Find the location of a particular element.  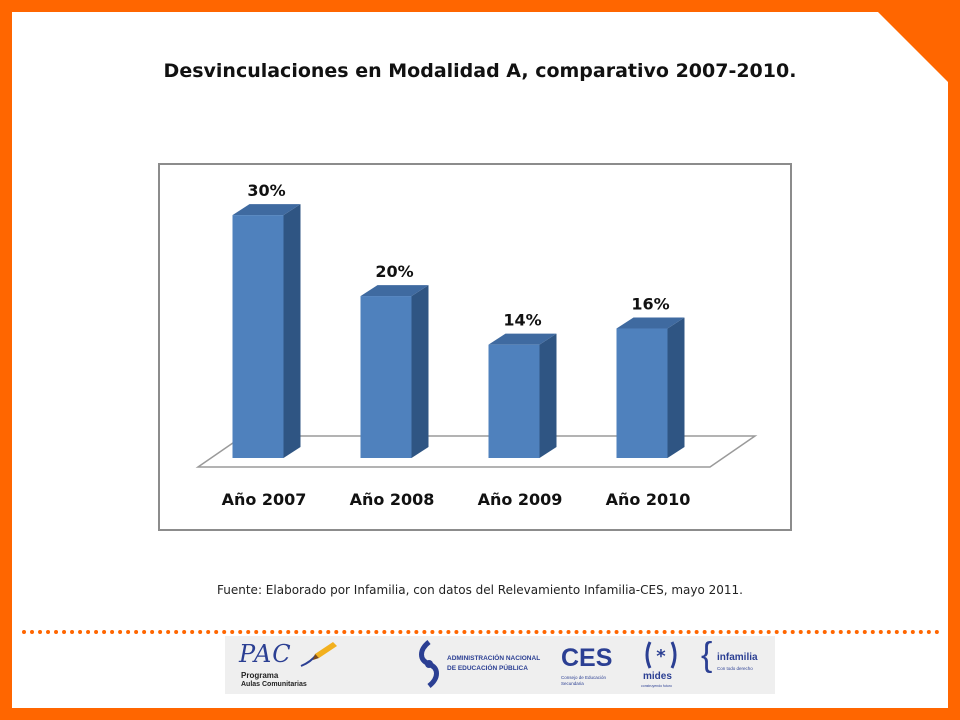

ces-logo-line1: Consejo de Educación is located at coordinates (584, 677).